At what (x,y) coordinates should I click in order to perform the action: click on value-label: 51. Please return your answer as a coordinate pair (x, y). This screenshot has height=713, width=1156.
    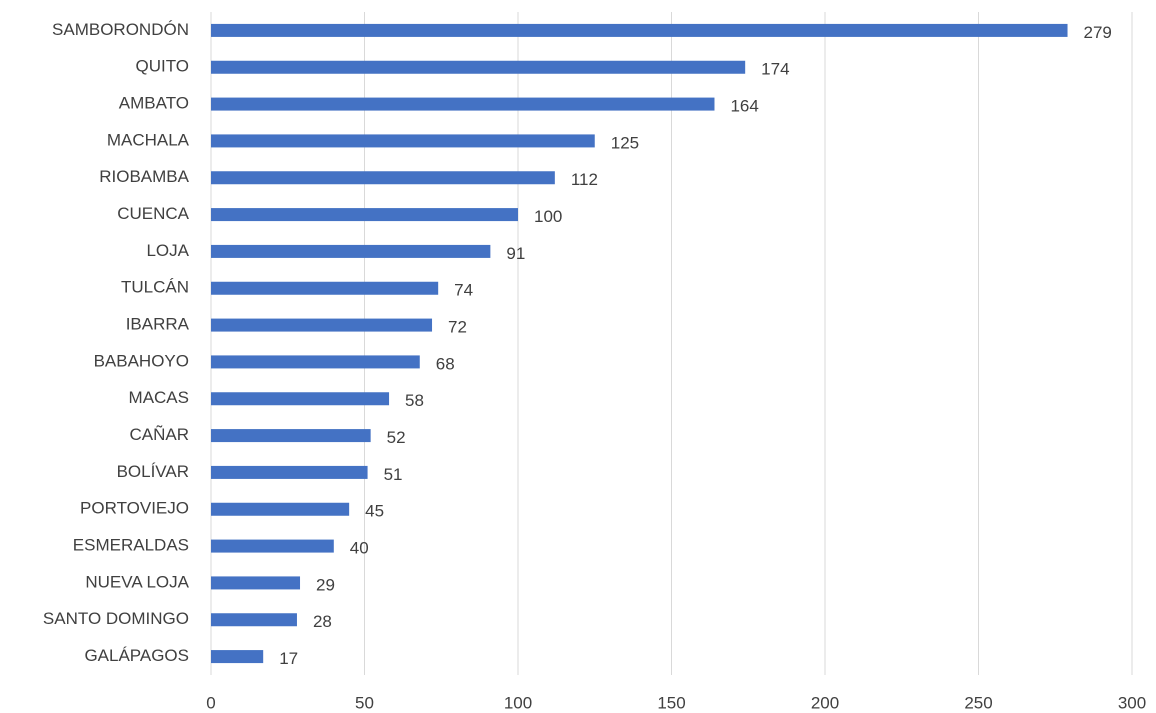
    Looking at the image, I should click on (393, 474).